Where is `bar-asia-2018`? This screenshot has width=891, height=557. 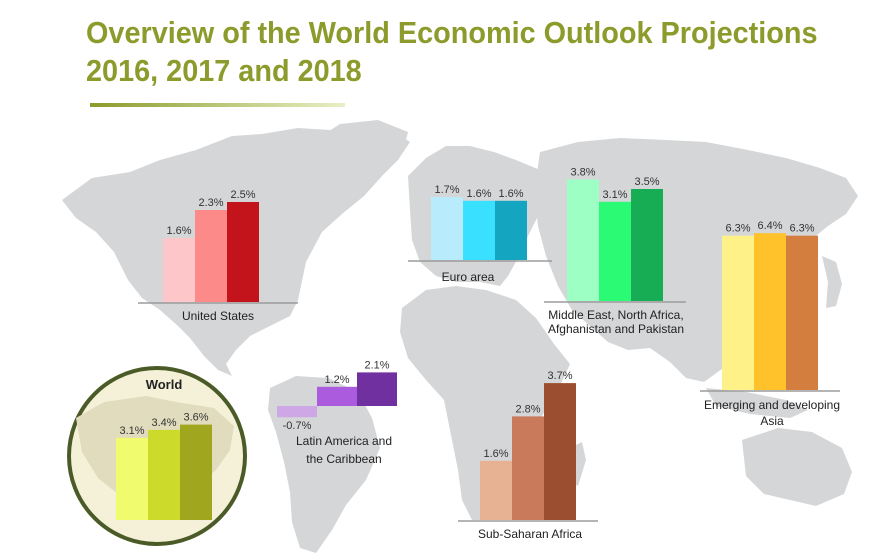 bar-asia-2018 is located at coordinates (802, 312).